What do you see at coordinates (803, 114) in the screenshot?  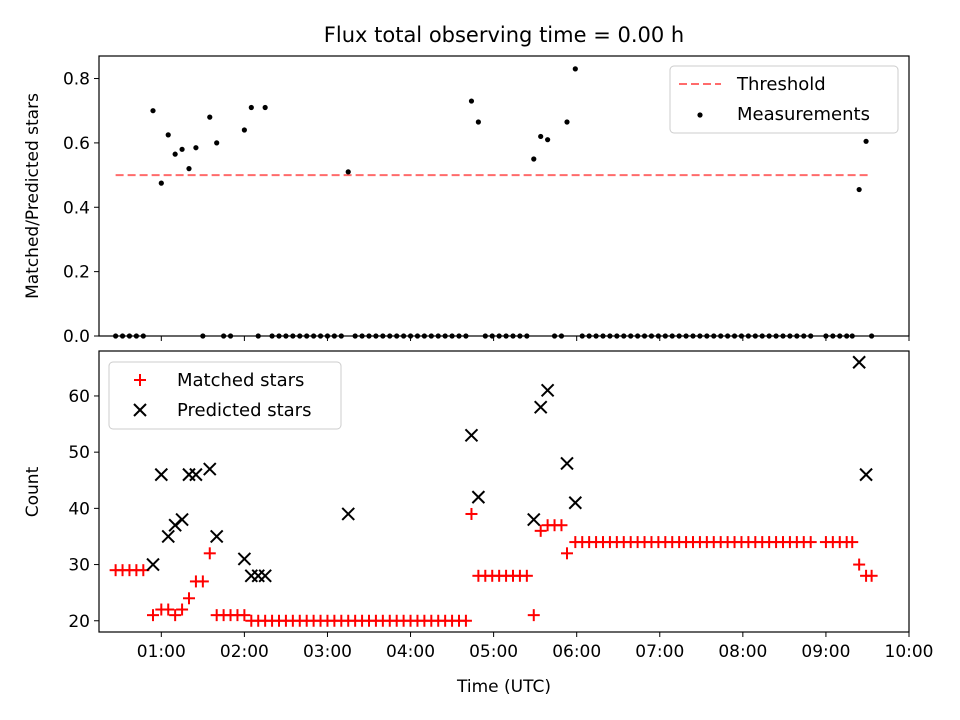 I see `measurements-legend-label: Measurements` at bounding box center [803, 114].